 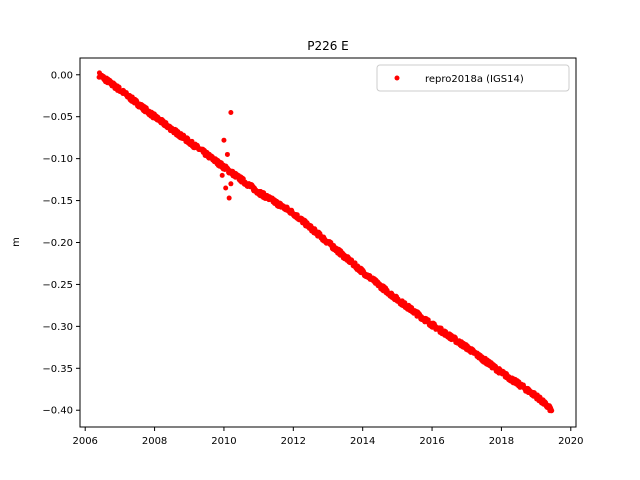 I want to click on y-tick-label: −0.20, so click(x=57, y=243).